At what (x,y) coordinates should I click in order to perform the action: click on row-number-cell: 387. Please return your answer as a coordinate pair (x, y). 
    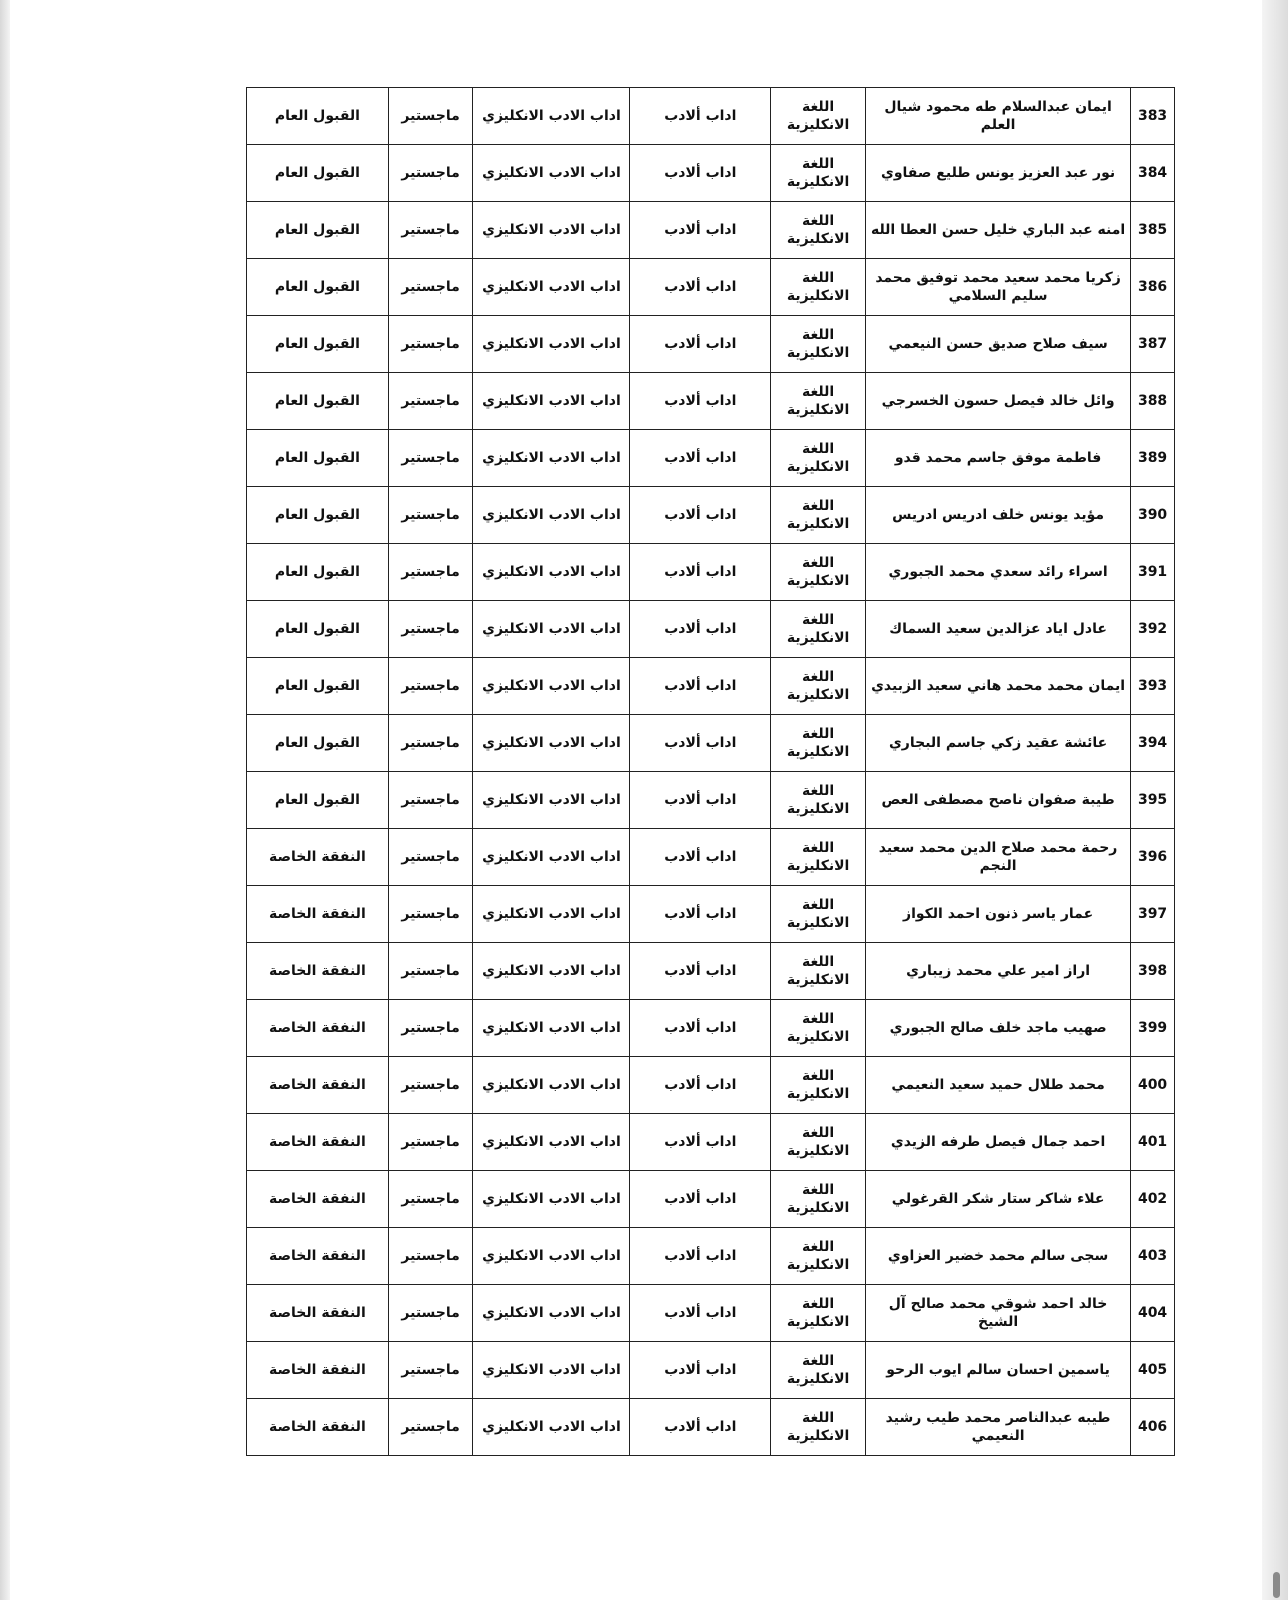
    Looking at the image, I should click on (1152, 344).